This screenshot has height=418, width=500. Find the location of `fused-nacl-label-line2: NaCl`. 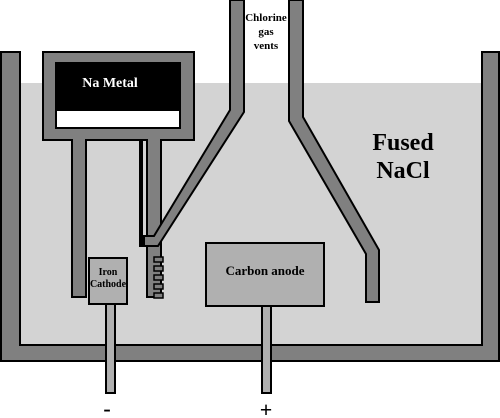

fused-nacl-label-line2: NaCl is located at coordinates (403, 171).